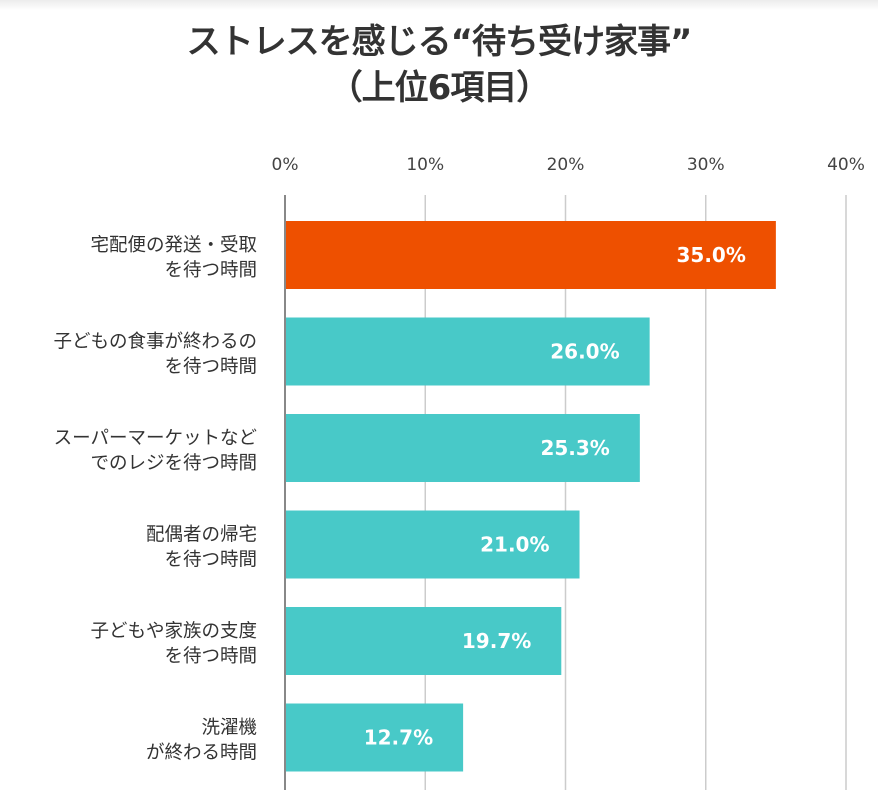 The image size is (878, 800). Describe the element at coordinates (201, 753) in the screenshot. I see `category-label: が終わる時間` at that location.